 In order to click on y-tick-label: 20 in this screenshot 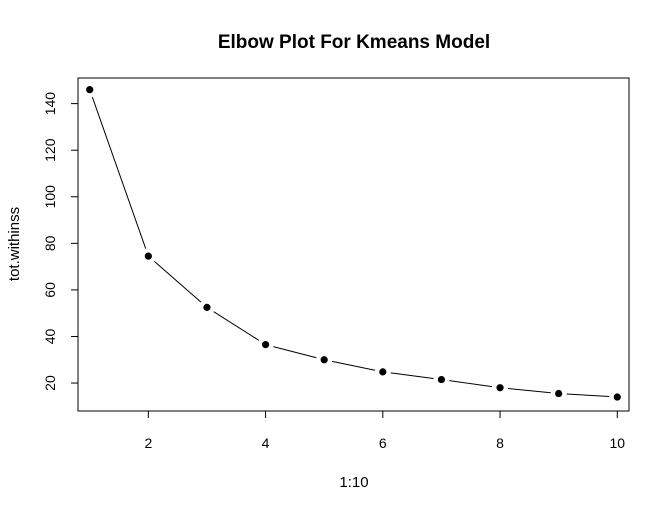, I will do `click(50, 383)`.